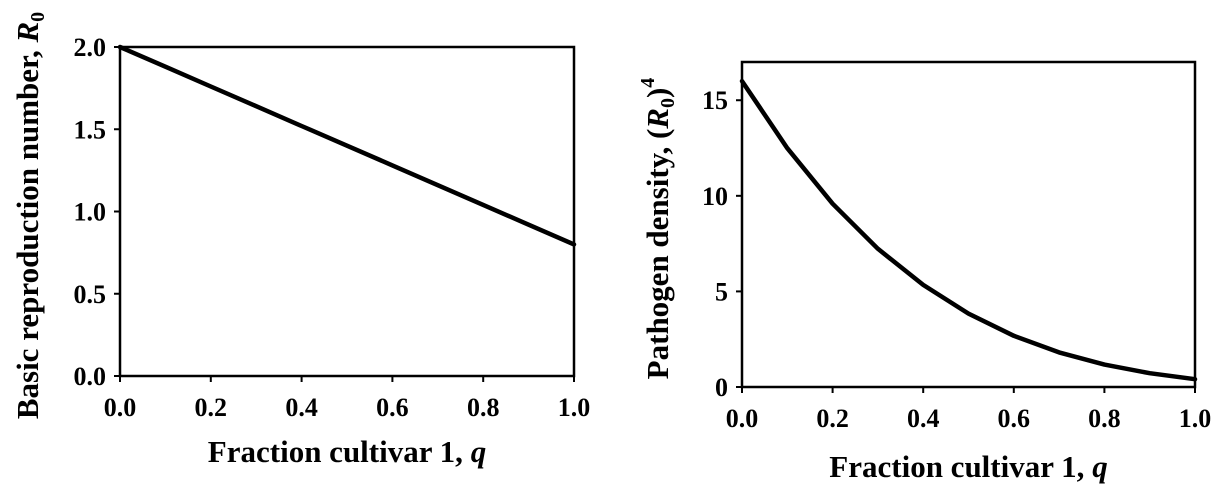 Image resolution: width=1216 pixels, height=497 pixels. Describe the element at coordinates (658, 229) in the screenshot. I see `y-axis-title: Pathogen density, (R0)4` at that location.